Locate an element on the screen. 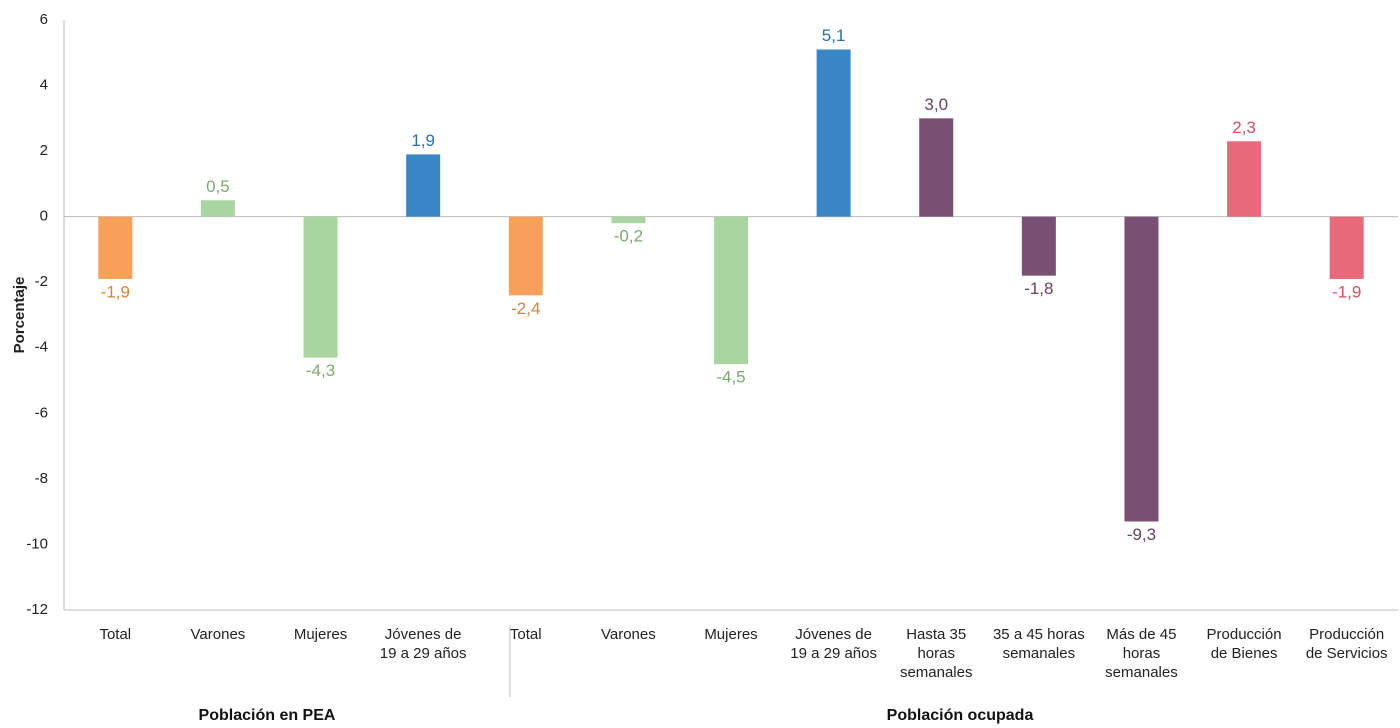 The height and width of the screenshot is (728, 1400). value-label: -2,4 is located at coordinates (525, 308).